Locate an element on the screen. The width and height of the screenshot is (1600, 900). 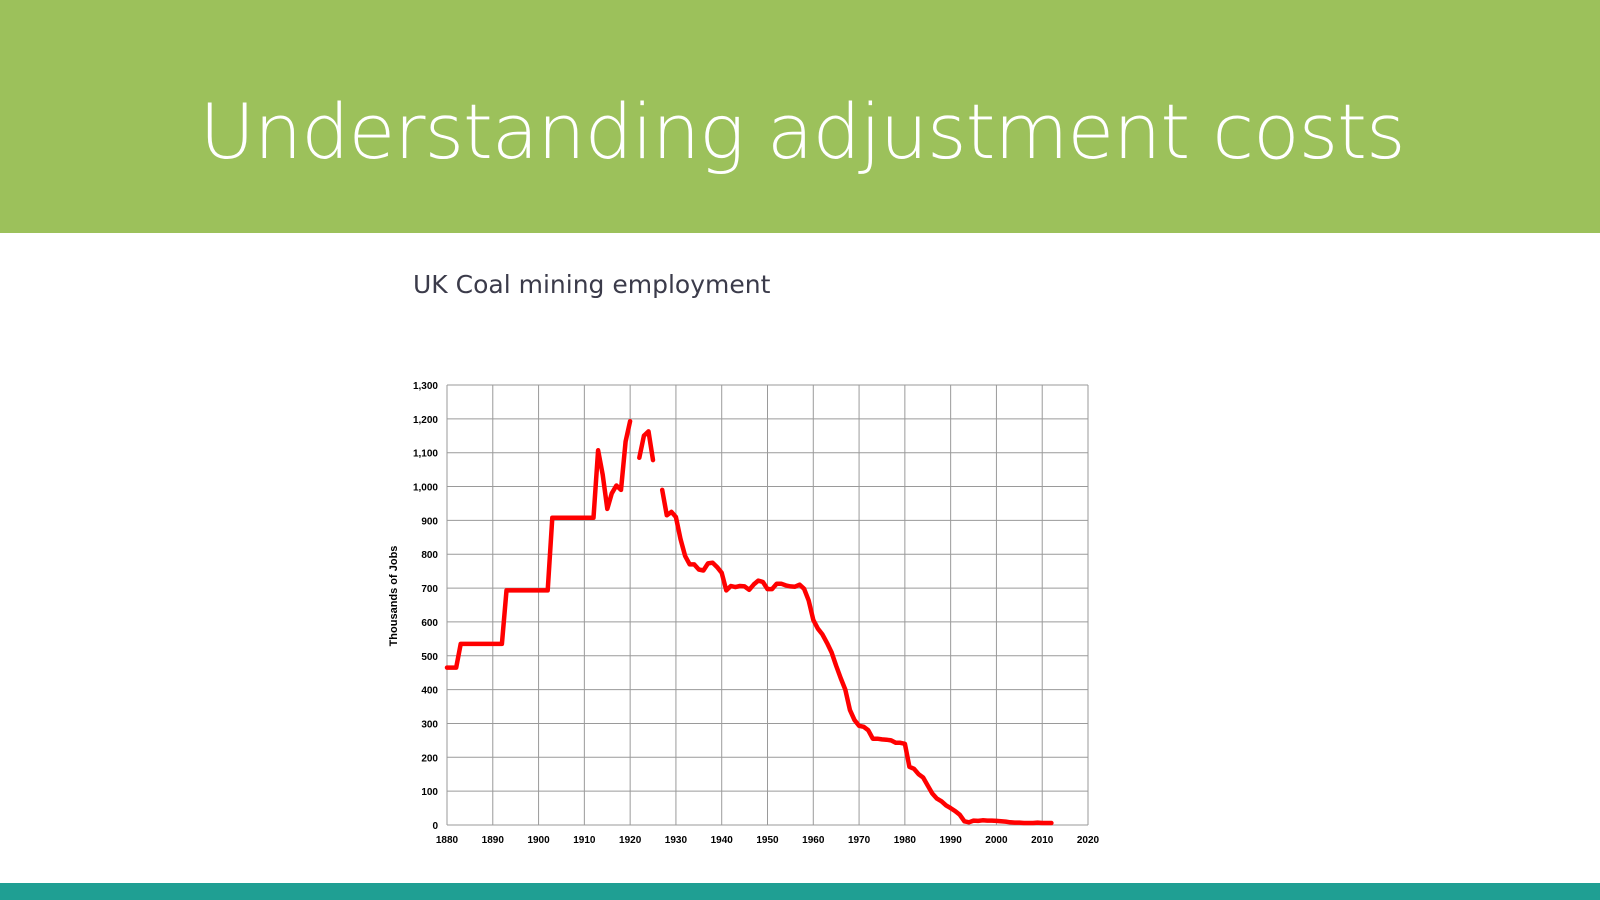
y-tick-label: 500 is located at coordinates (429, 657).